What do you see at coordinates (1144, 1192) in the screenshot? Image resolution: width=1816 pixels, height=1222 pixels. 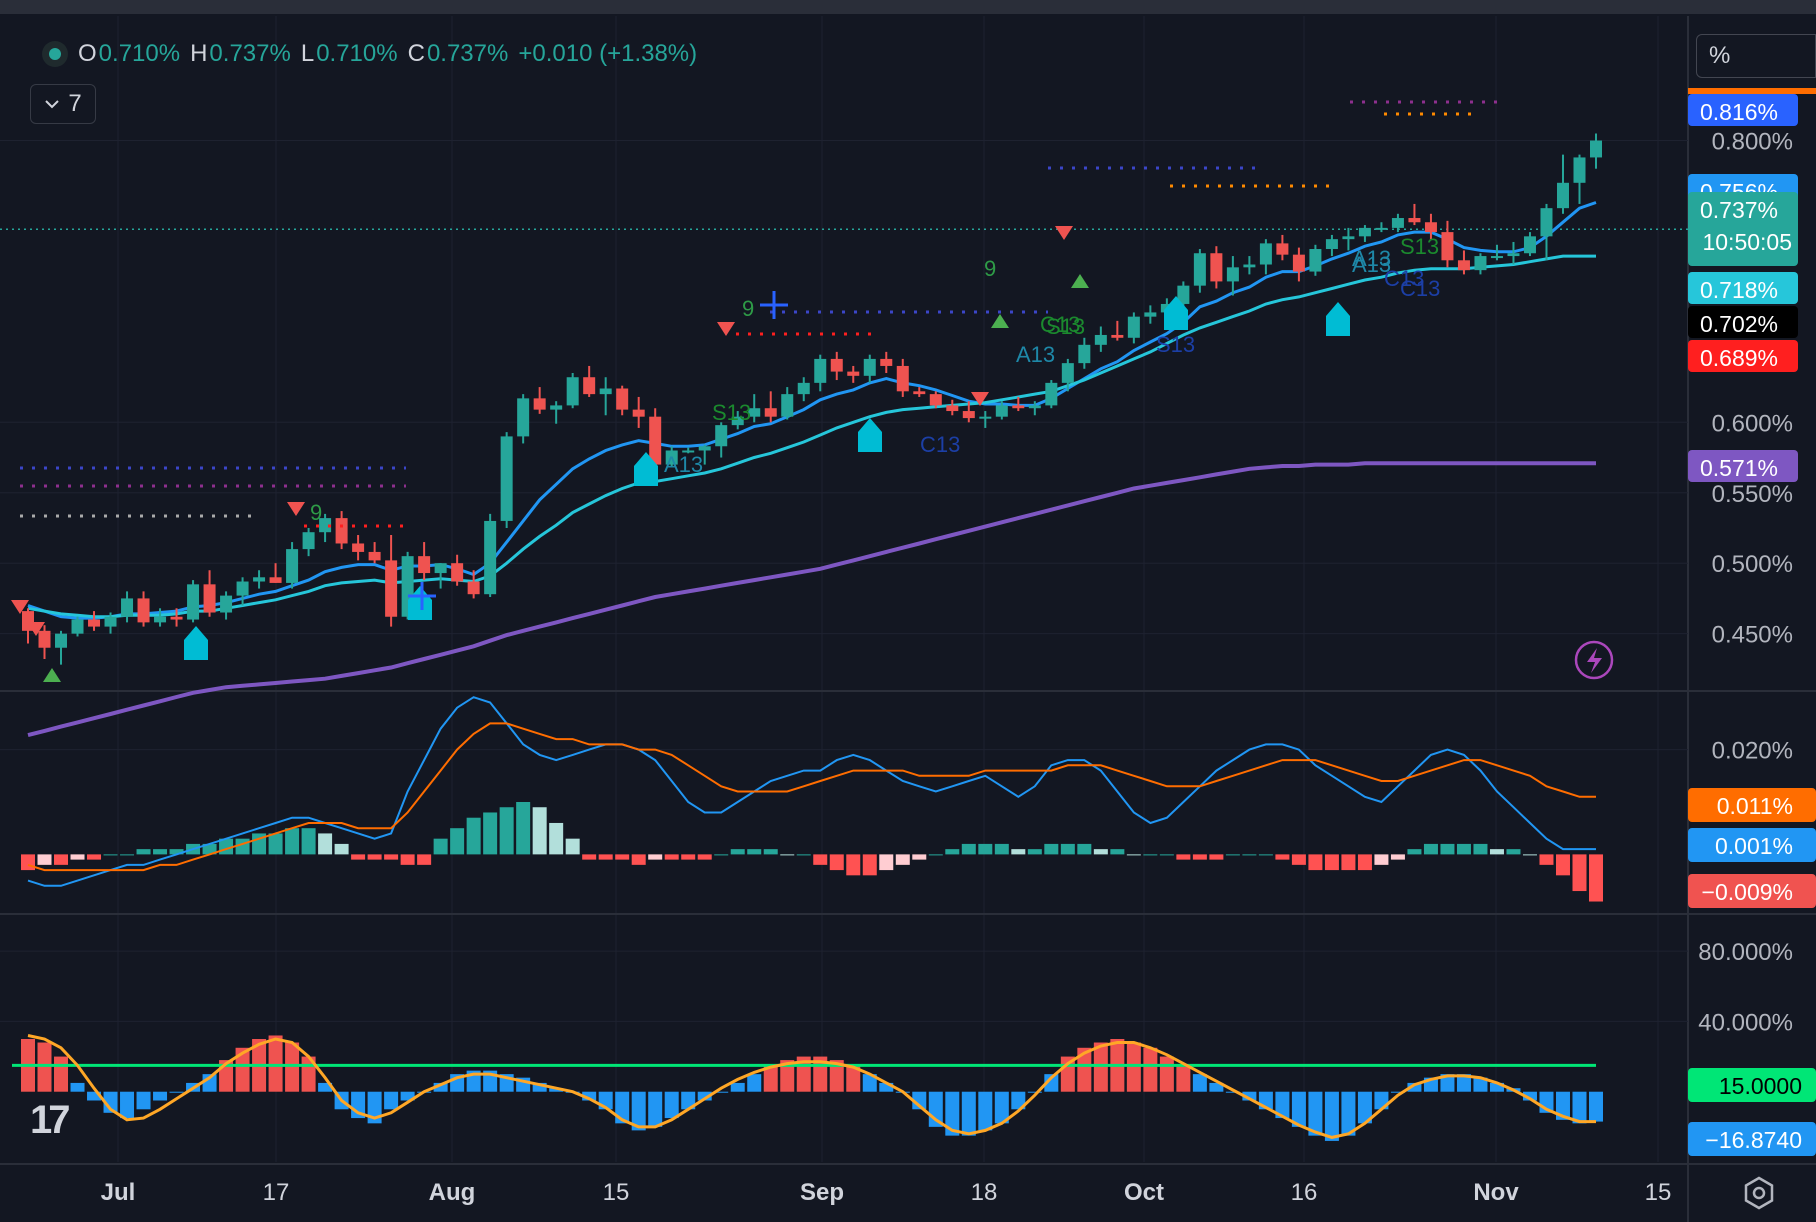 I see `time-axis-label: Oct` at bounding box center [1144, 1192].